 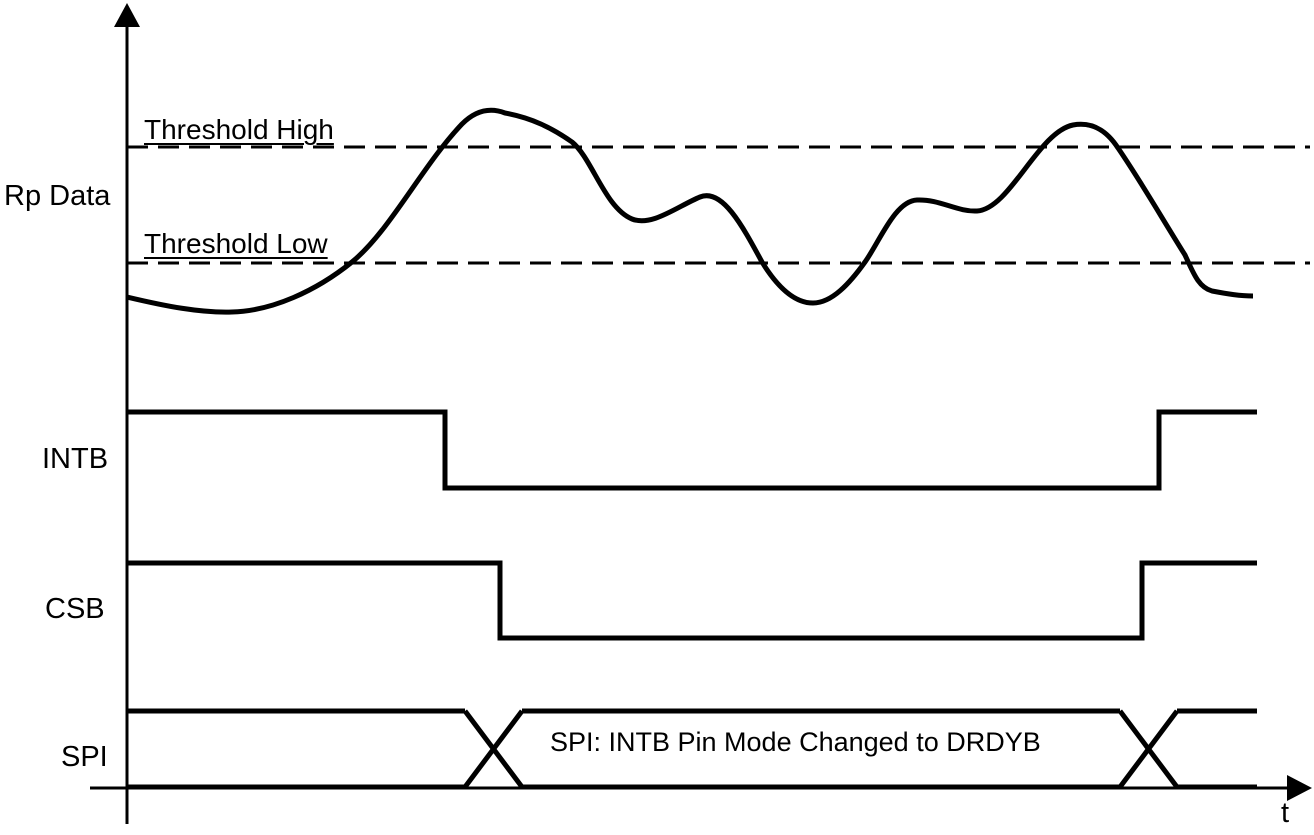 I want to click on spi-label: SPI, so click(x=84, y=757).